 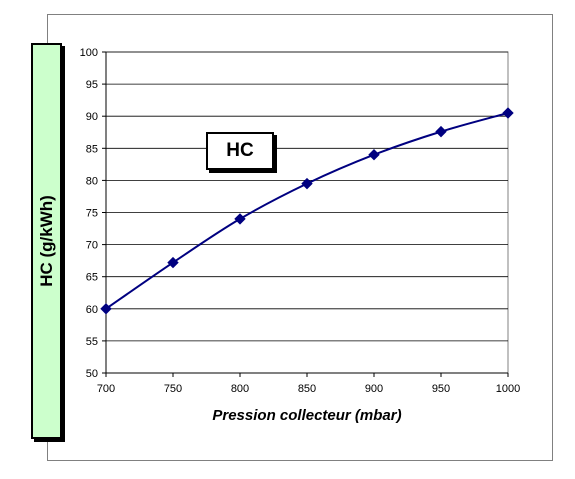 What do you see at coordinates (46, 241) in the screenshot?
I see `y-axis-label-box: HC (g/kWh)` at bounding box center [46, 241].